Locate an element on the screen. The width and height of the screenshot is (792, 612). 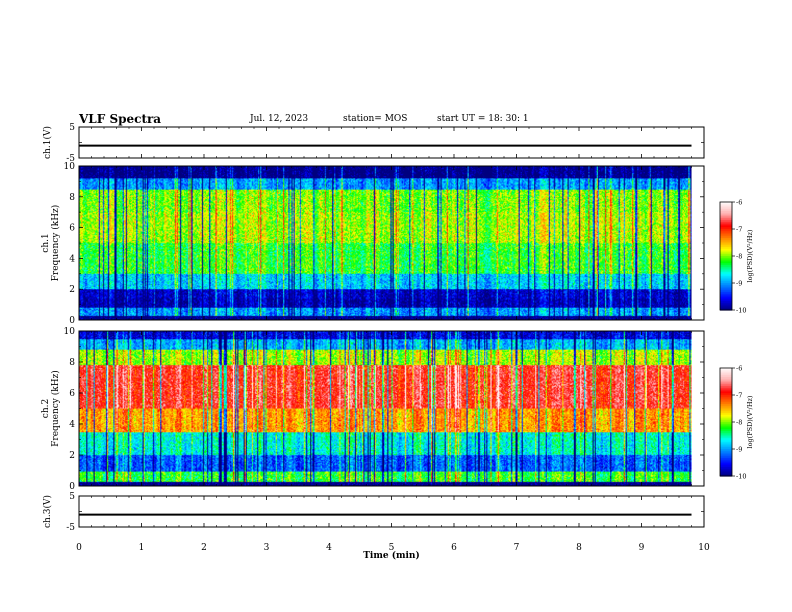
y-axis-label: ch.1 is located at coordinates (46, 242).